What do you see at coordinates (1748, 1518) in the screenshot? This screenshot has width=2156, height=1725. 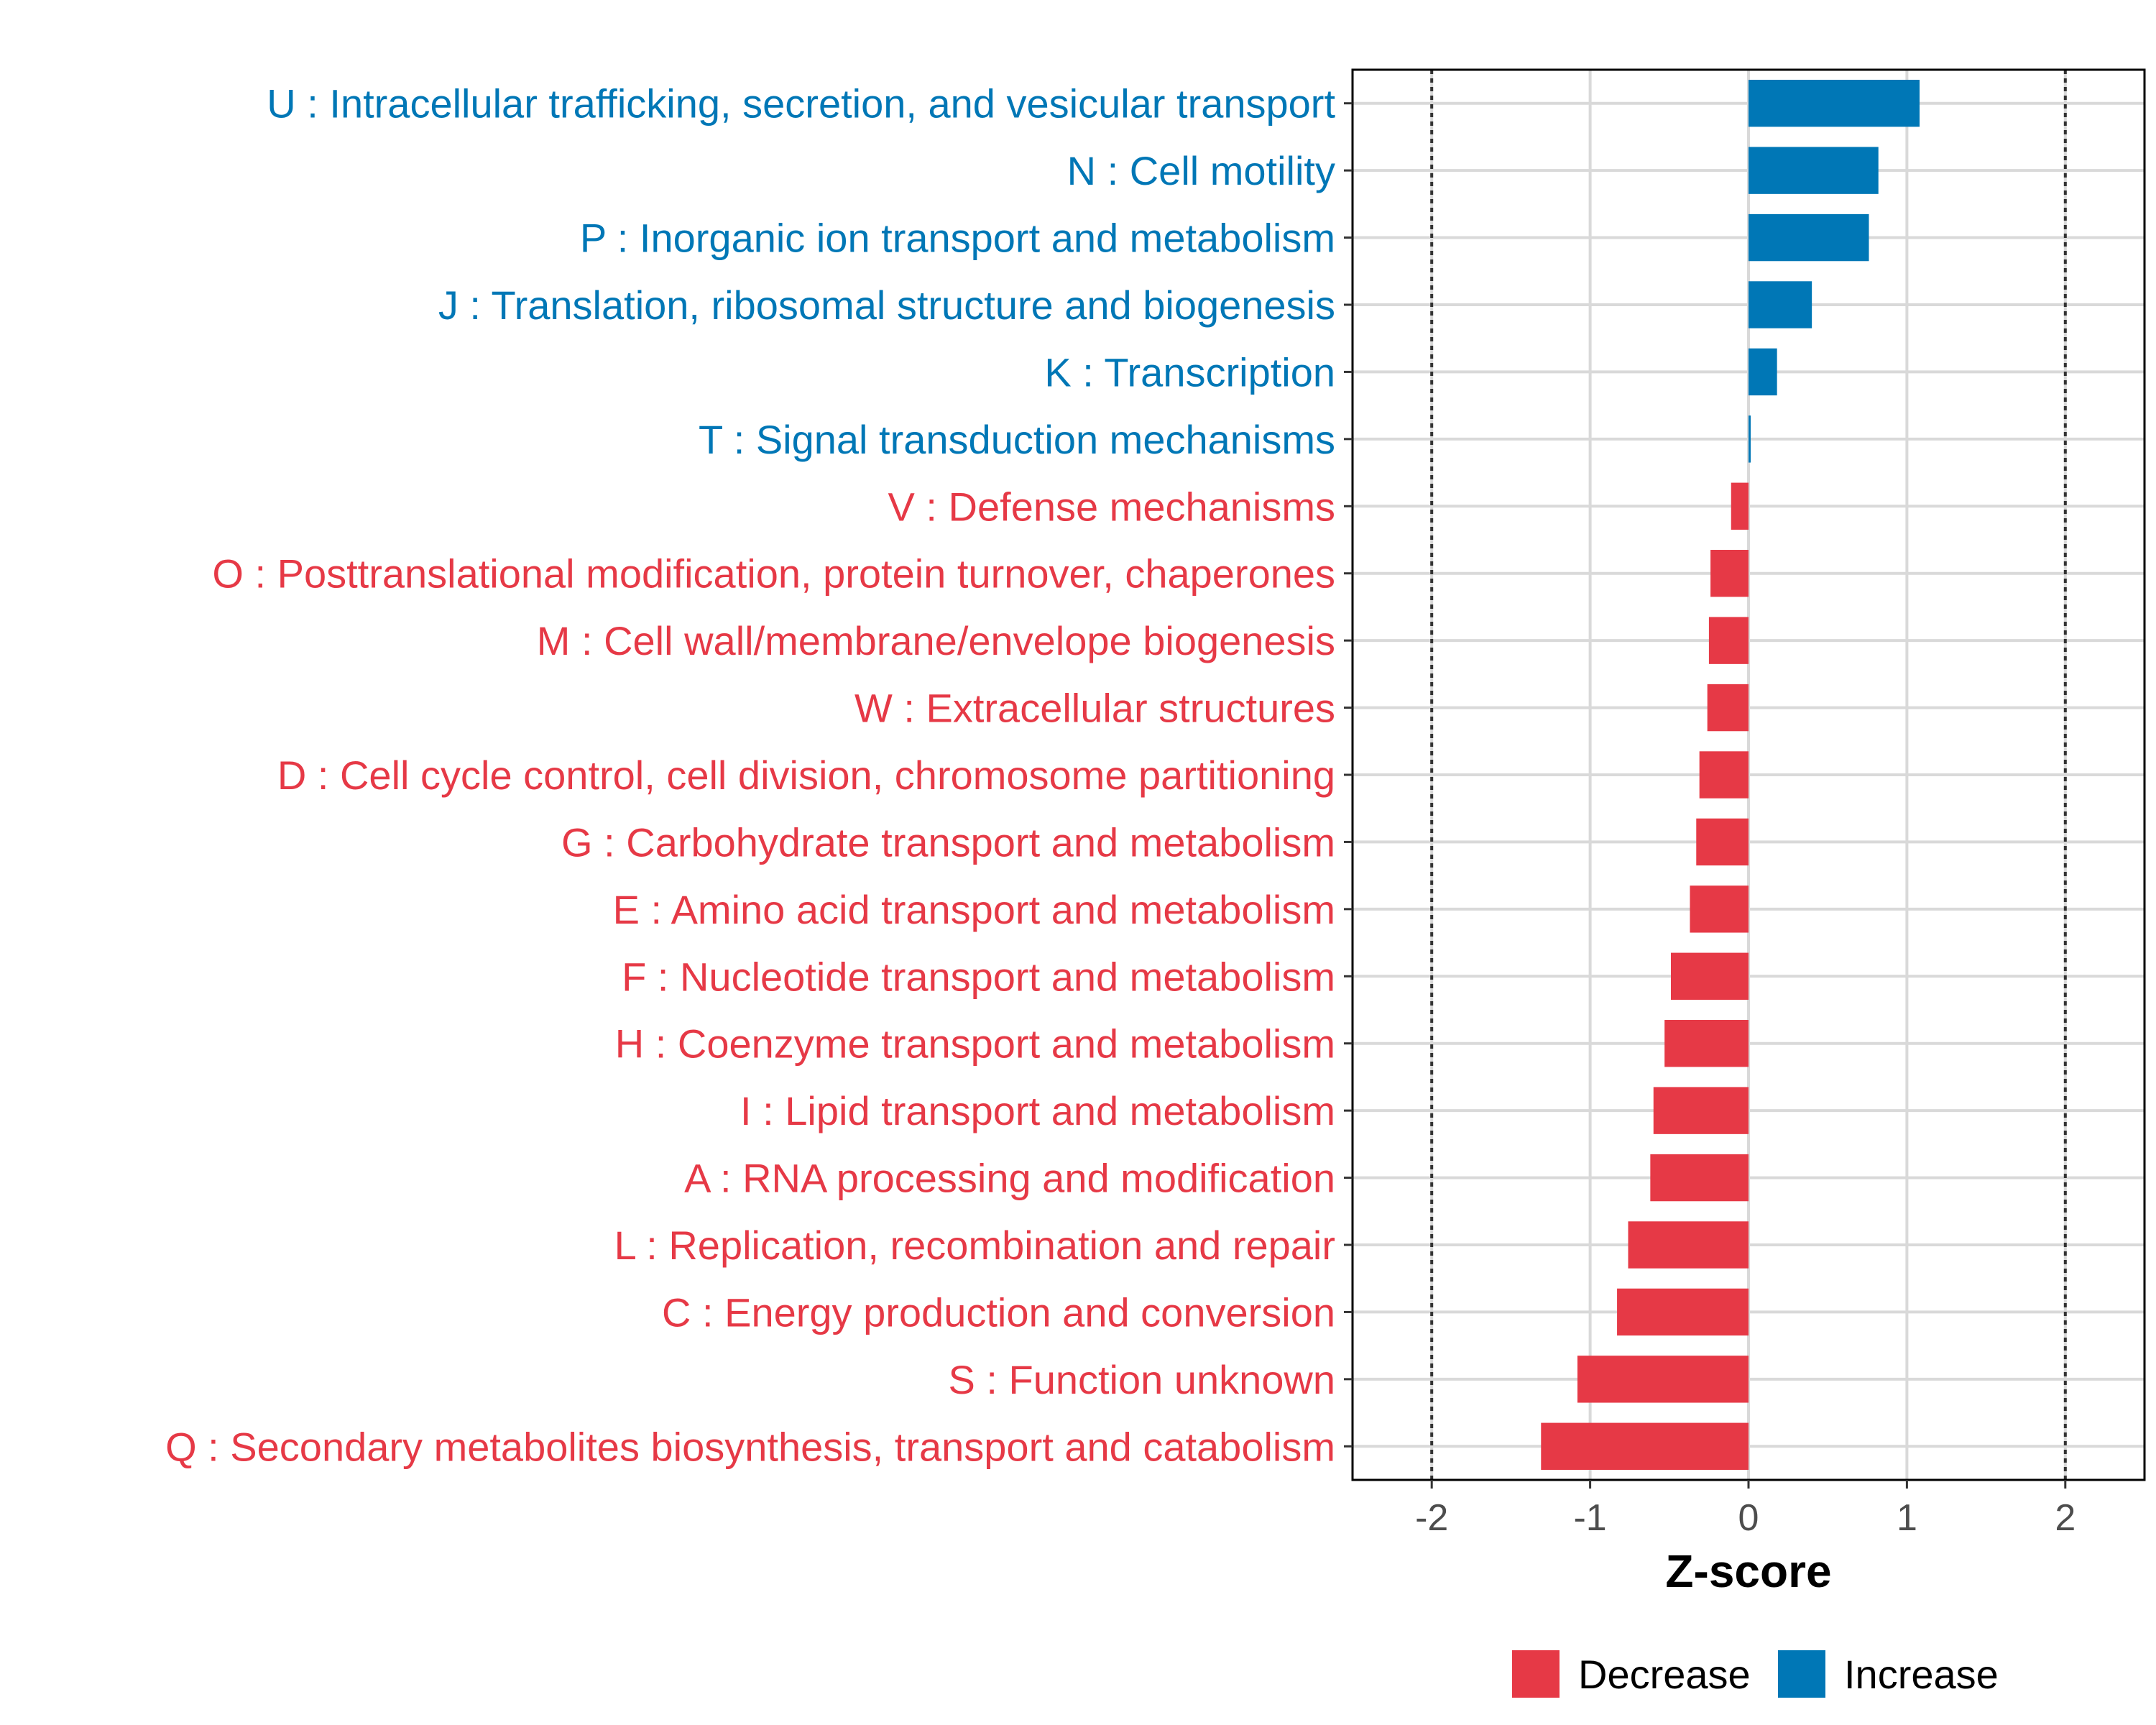 I see `x-tick-label: 0` at bounding box center [1748, 1518].